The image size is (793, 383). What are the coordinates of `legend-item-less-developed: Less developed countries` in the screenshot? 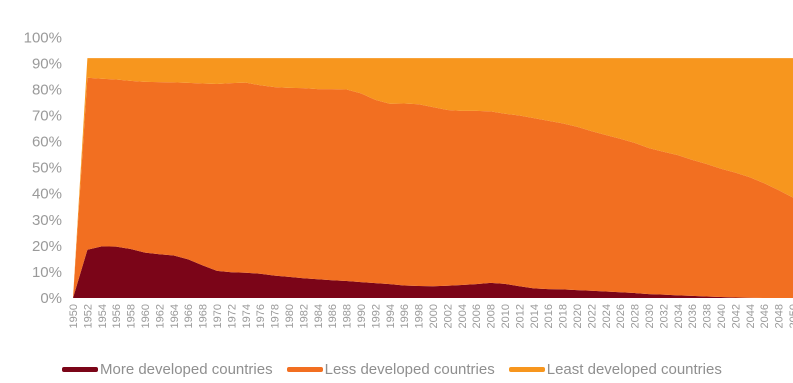 It's located at (390, 369).